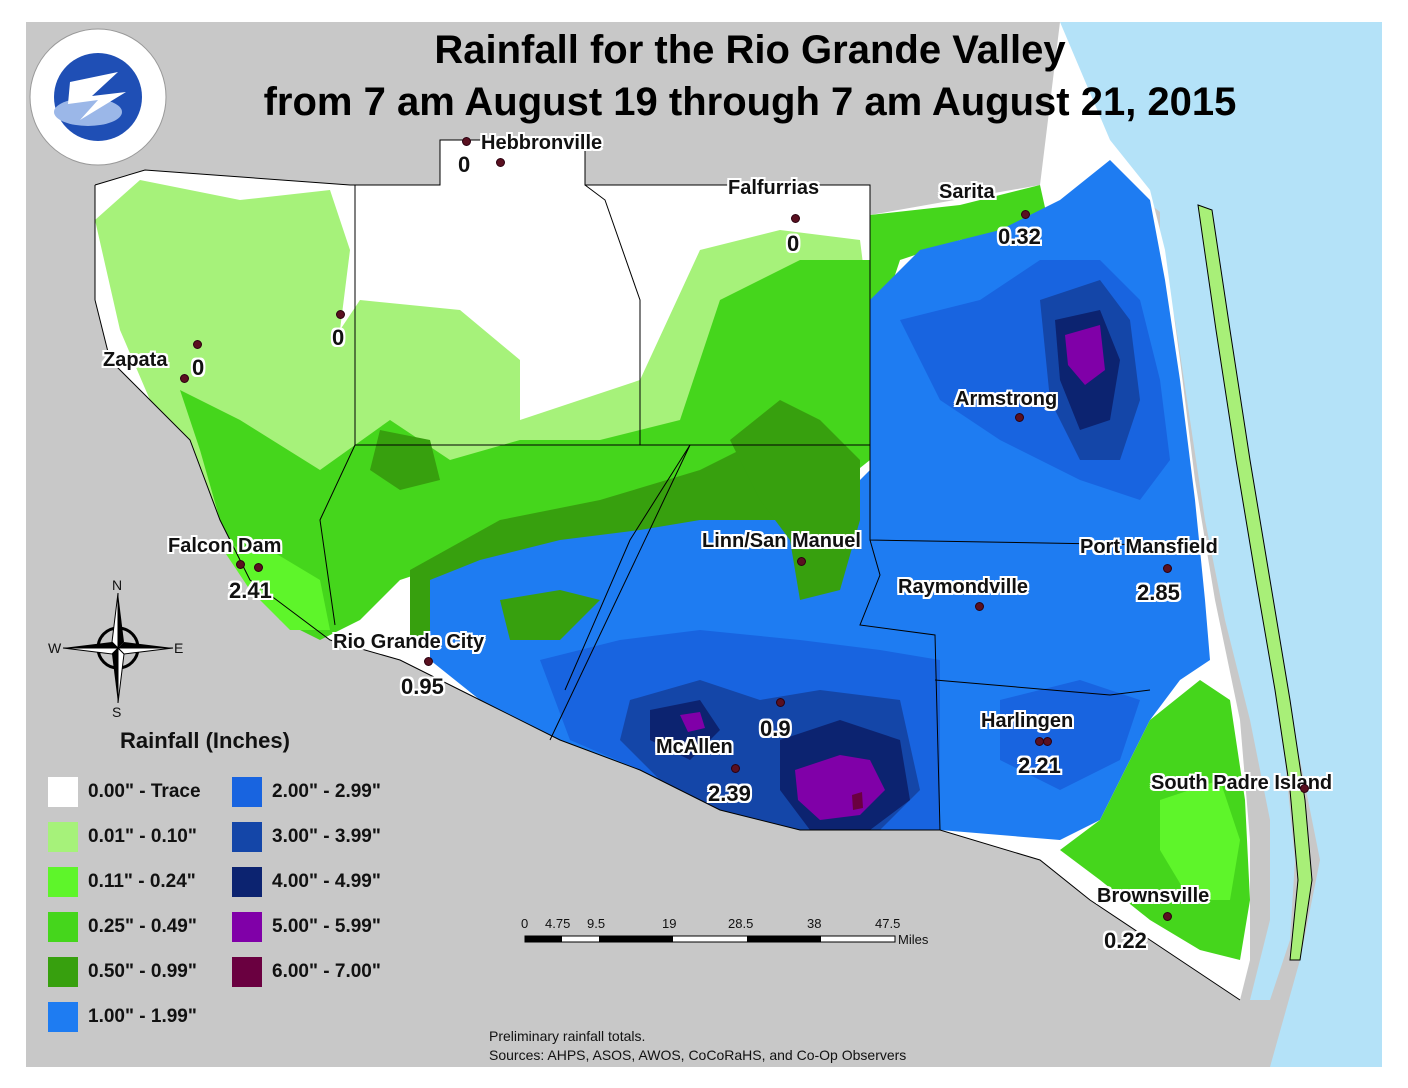  I want to click on legend-item: 2.00" - 2.99", so click(306, 792).